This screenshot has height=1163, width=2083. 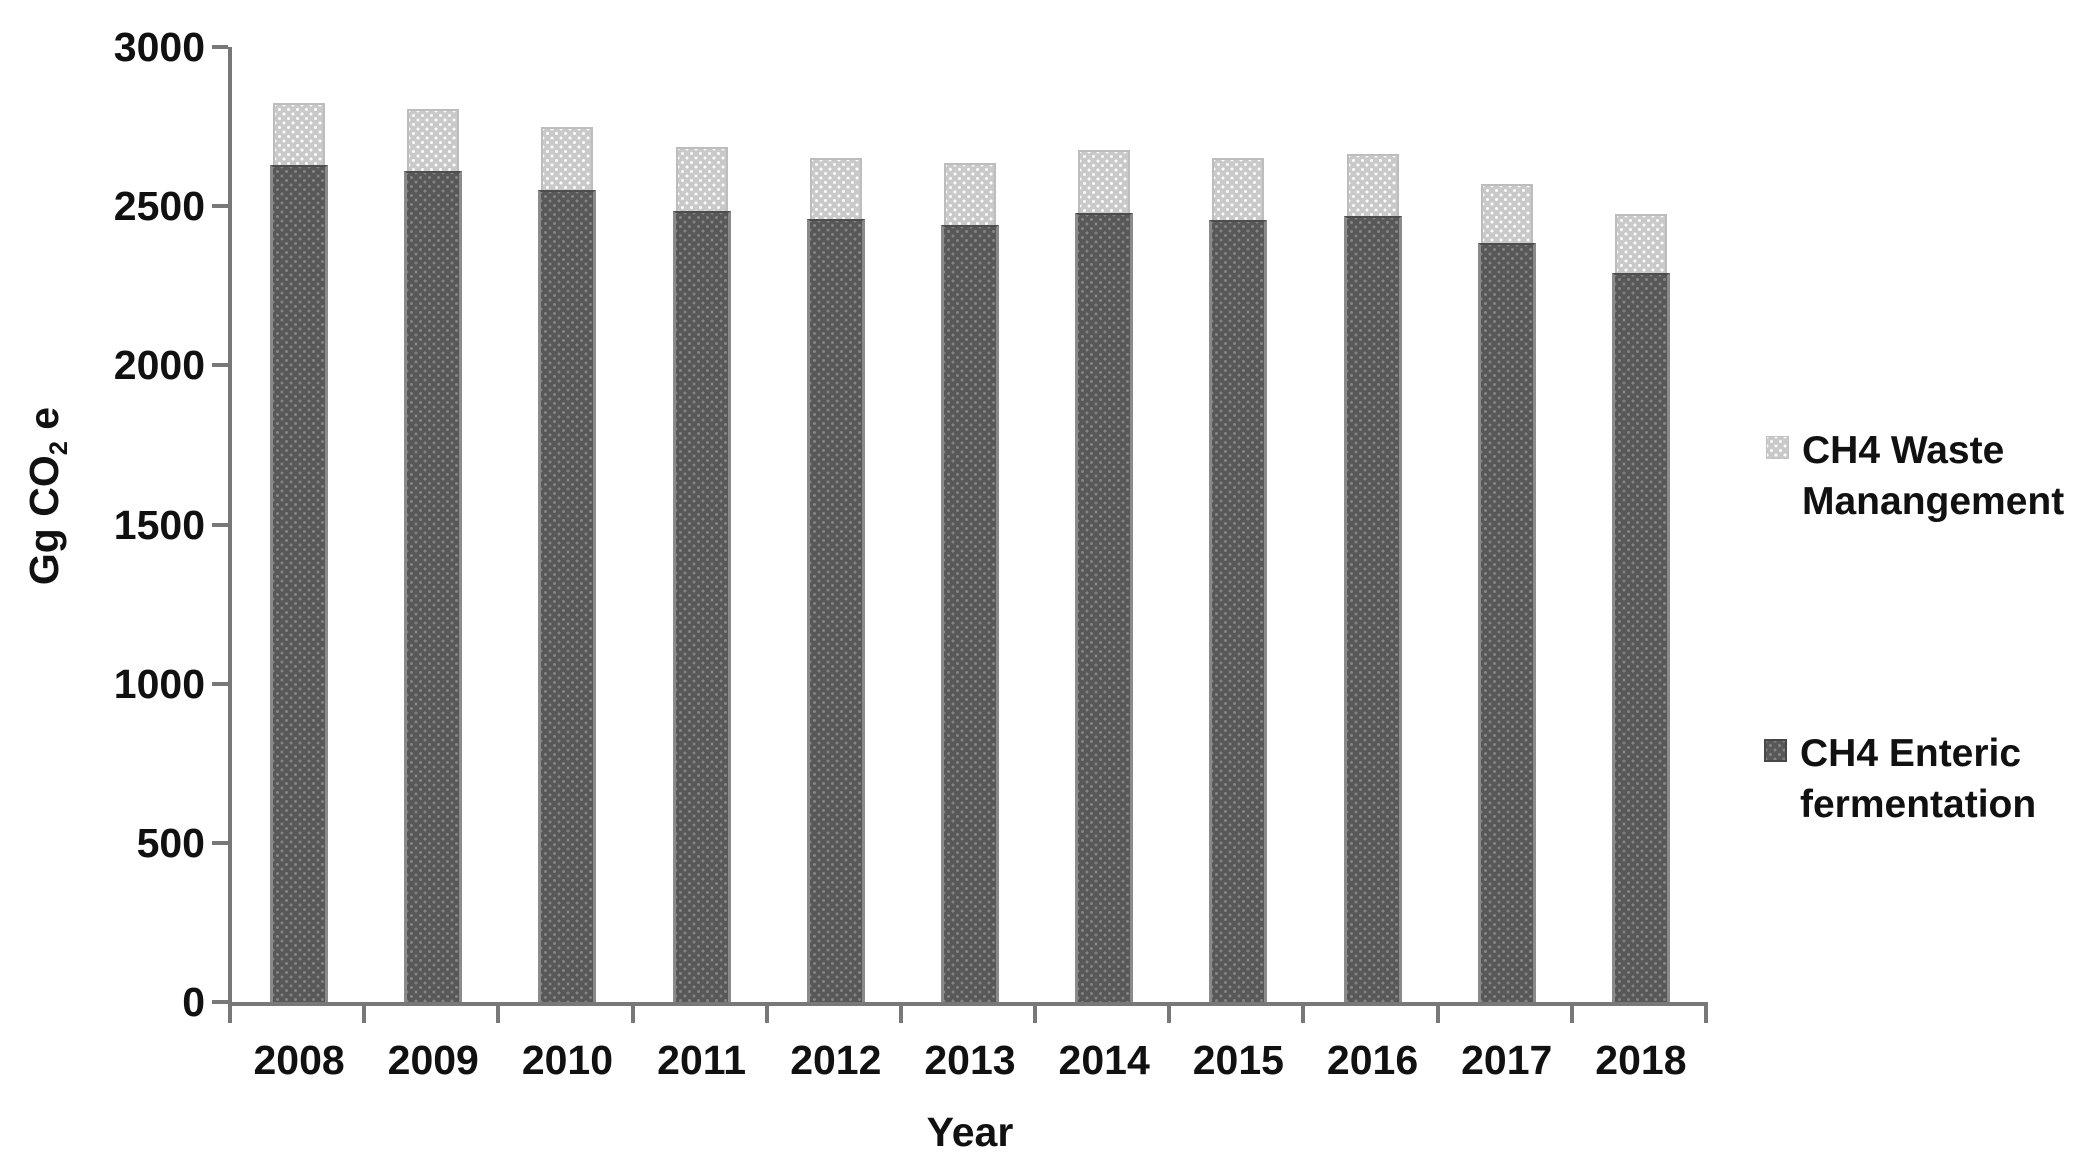 What do you see at coordinates (970, 194) in the screenshot?
I see `bar-waste-2013` at bounding box center [970, 194].